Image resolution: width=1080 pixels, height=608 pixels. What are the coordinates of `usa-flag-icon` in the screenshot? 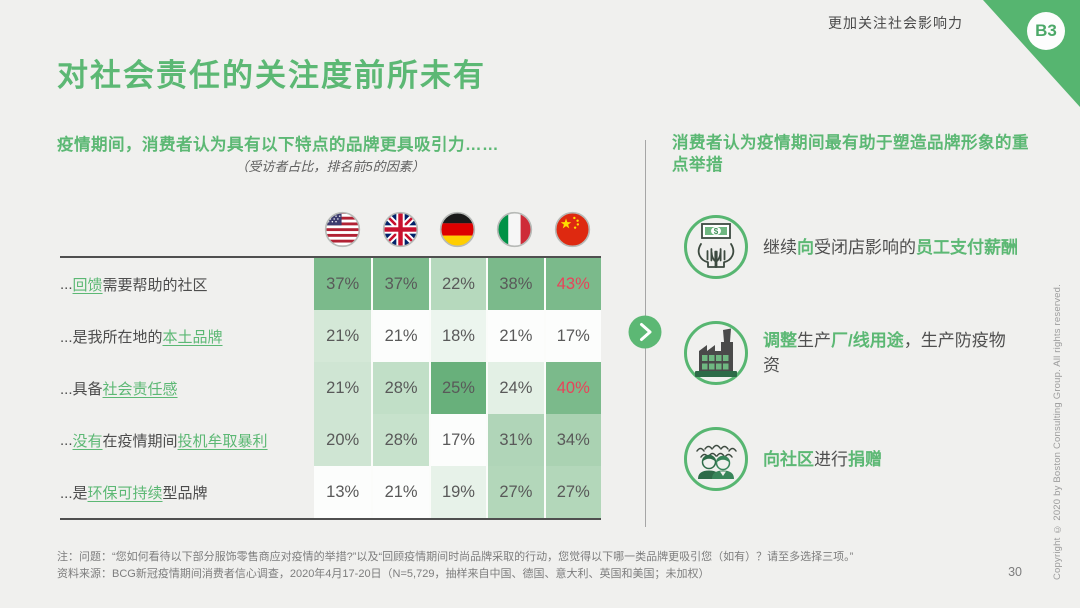 It's located at (343, 229).